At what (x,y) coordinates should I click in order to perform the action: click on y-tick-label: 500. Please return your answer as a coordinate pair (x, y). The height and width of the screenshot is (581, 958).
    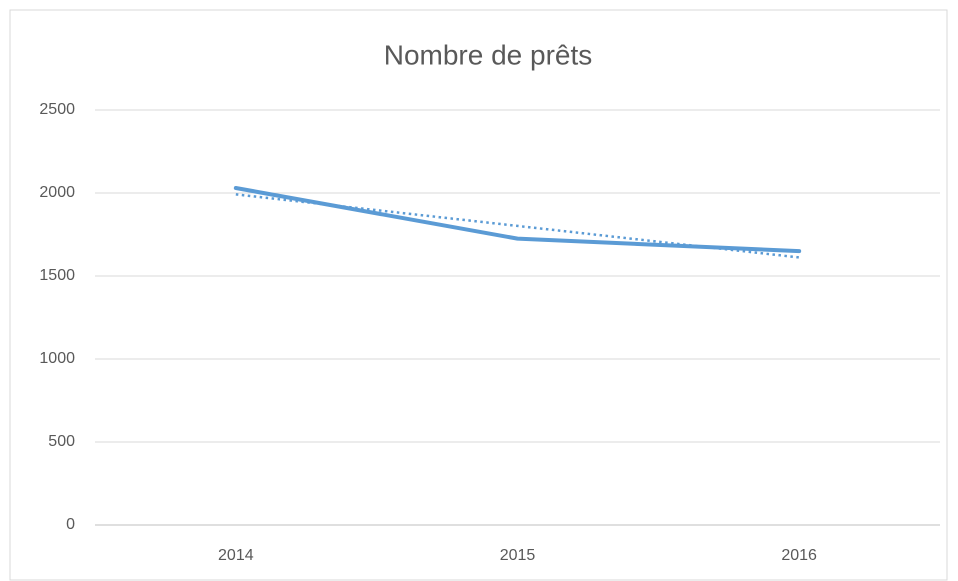
    Looking at the image, I should click on (61, 441).